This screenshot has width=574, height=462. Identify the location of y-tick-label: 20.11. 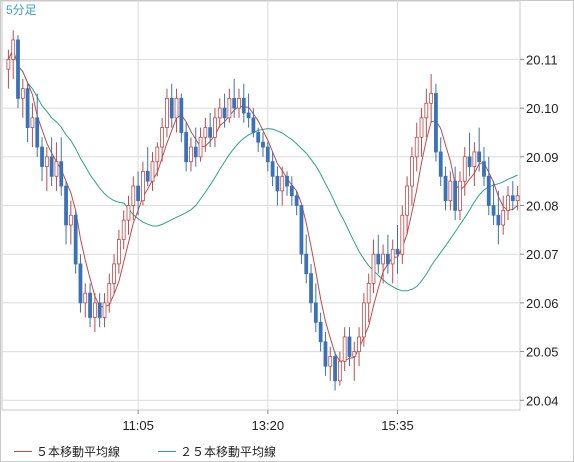
(542, 59).